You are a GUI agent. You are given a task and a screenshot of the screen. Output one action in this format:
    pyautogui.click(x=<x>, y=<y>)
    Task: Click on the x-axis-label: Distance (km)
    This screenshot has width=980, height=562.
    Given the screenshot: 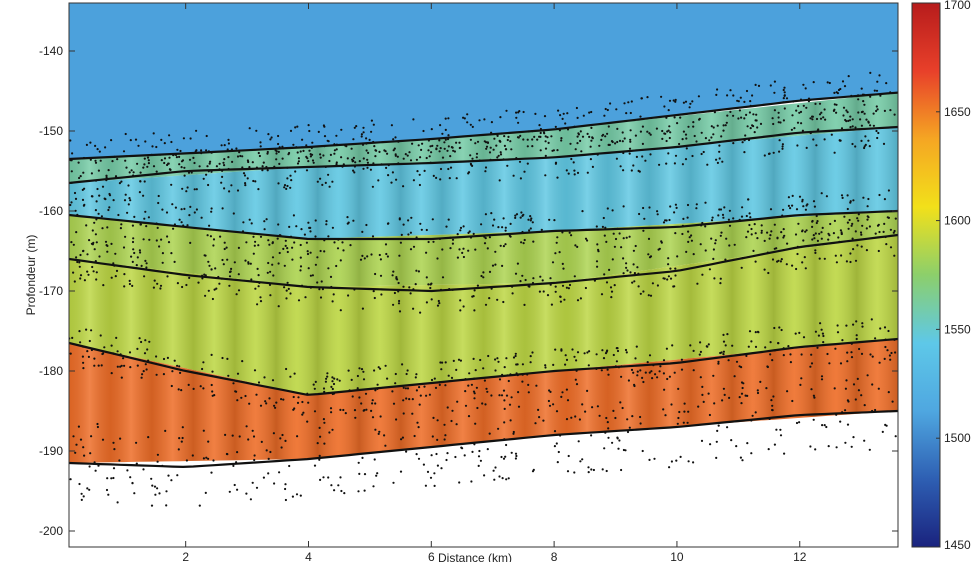 What is the action you would take?
    pyautogui.click(x=475, y=556)
    